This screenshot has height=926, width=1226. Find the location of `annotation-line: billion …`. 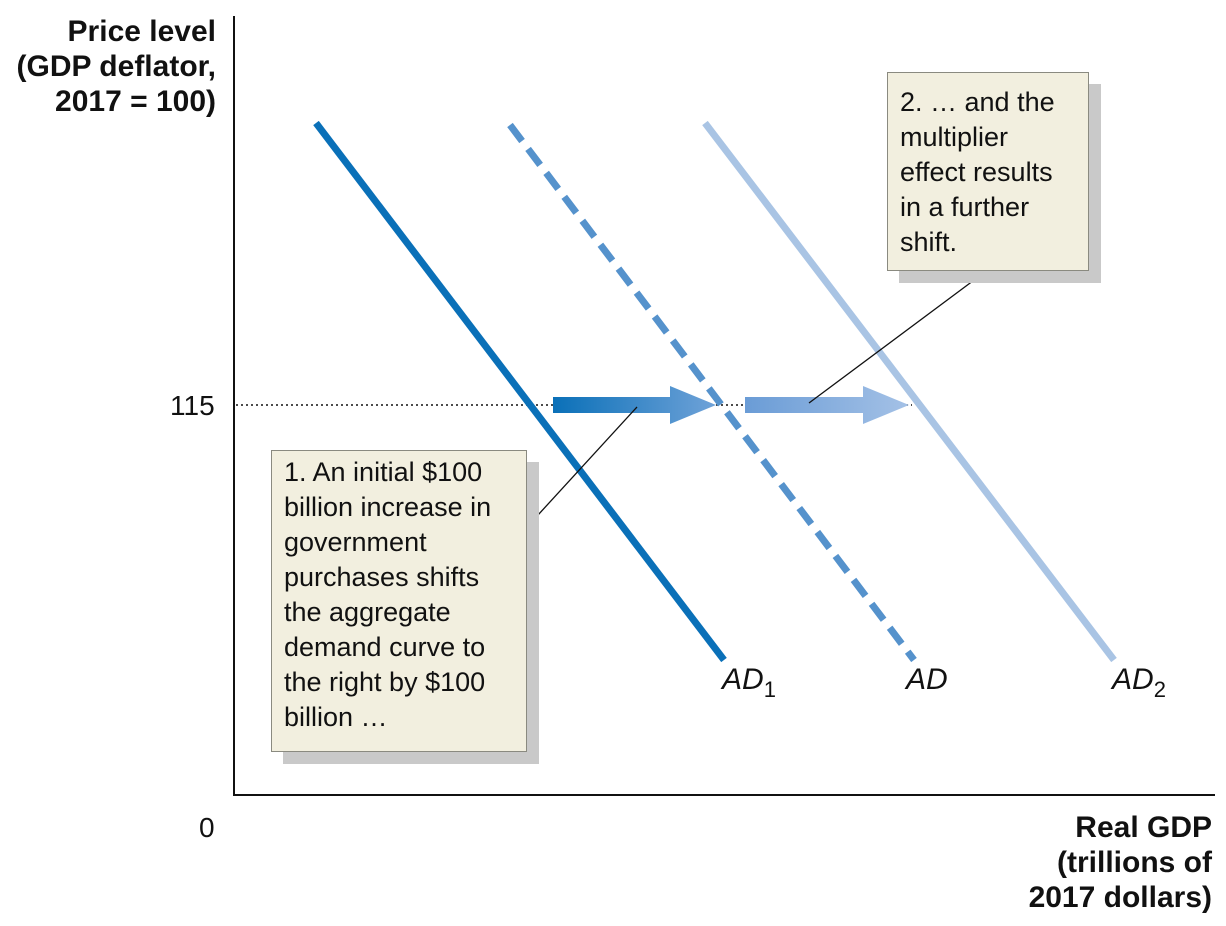

annotation-line: billion … is located at coordinates (336, 717).